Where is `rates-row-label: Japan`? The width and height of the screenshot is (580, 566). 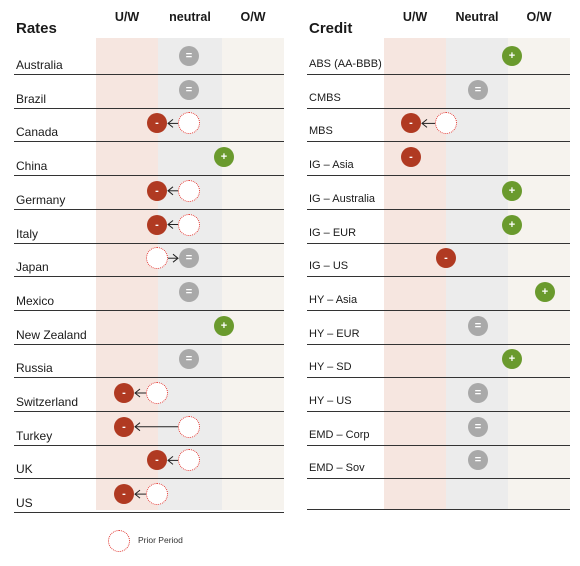
rates-row-label: Japan is located at coordinates (32, 267).